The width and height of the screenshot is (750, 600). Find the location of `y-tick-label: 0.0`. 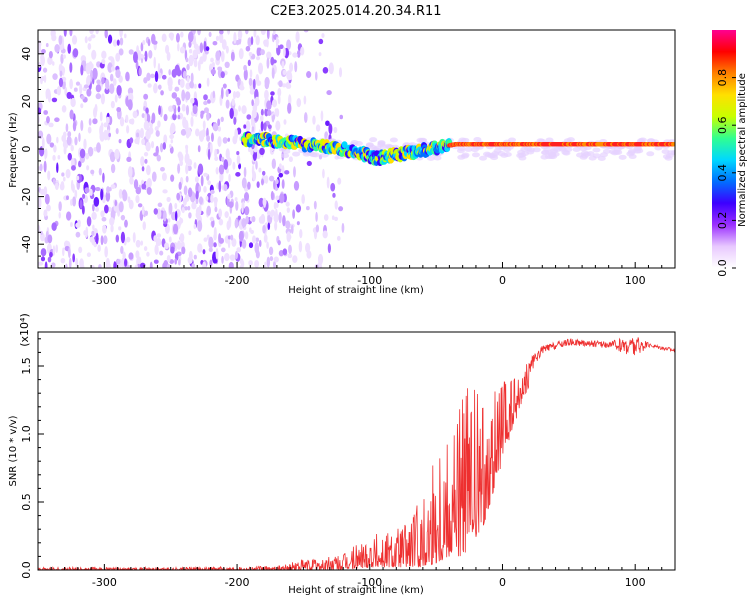

y-tick-label: 0.0 is located at coordinates (26, 570).